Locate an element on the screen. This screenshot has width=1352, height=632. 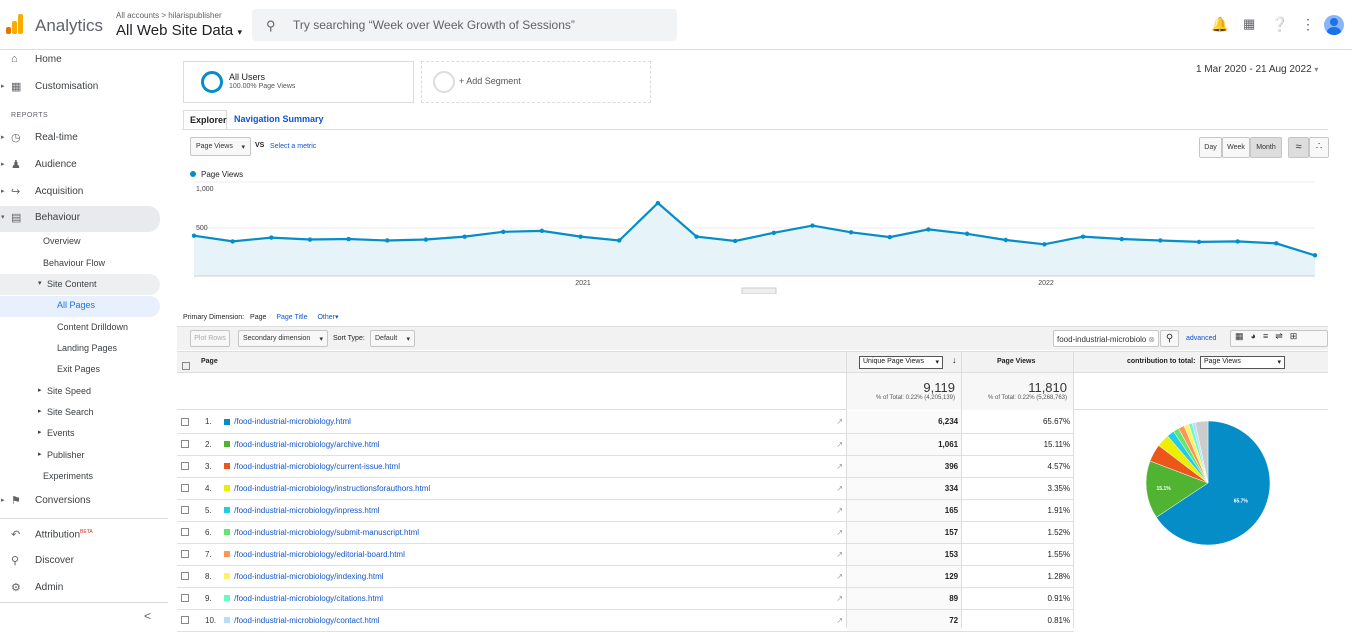
column-page: Page is located at coordinates (209, 361).